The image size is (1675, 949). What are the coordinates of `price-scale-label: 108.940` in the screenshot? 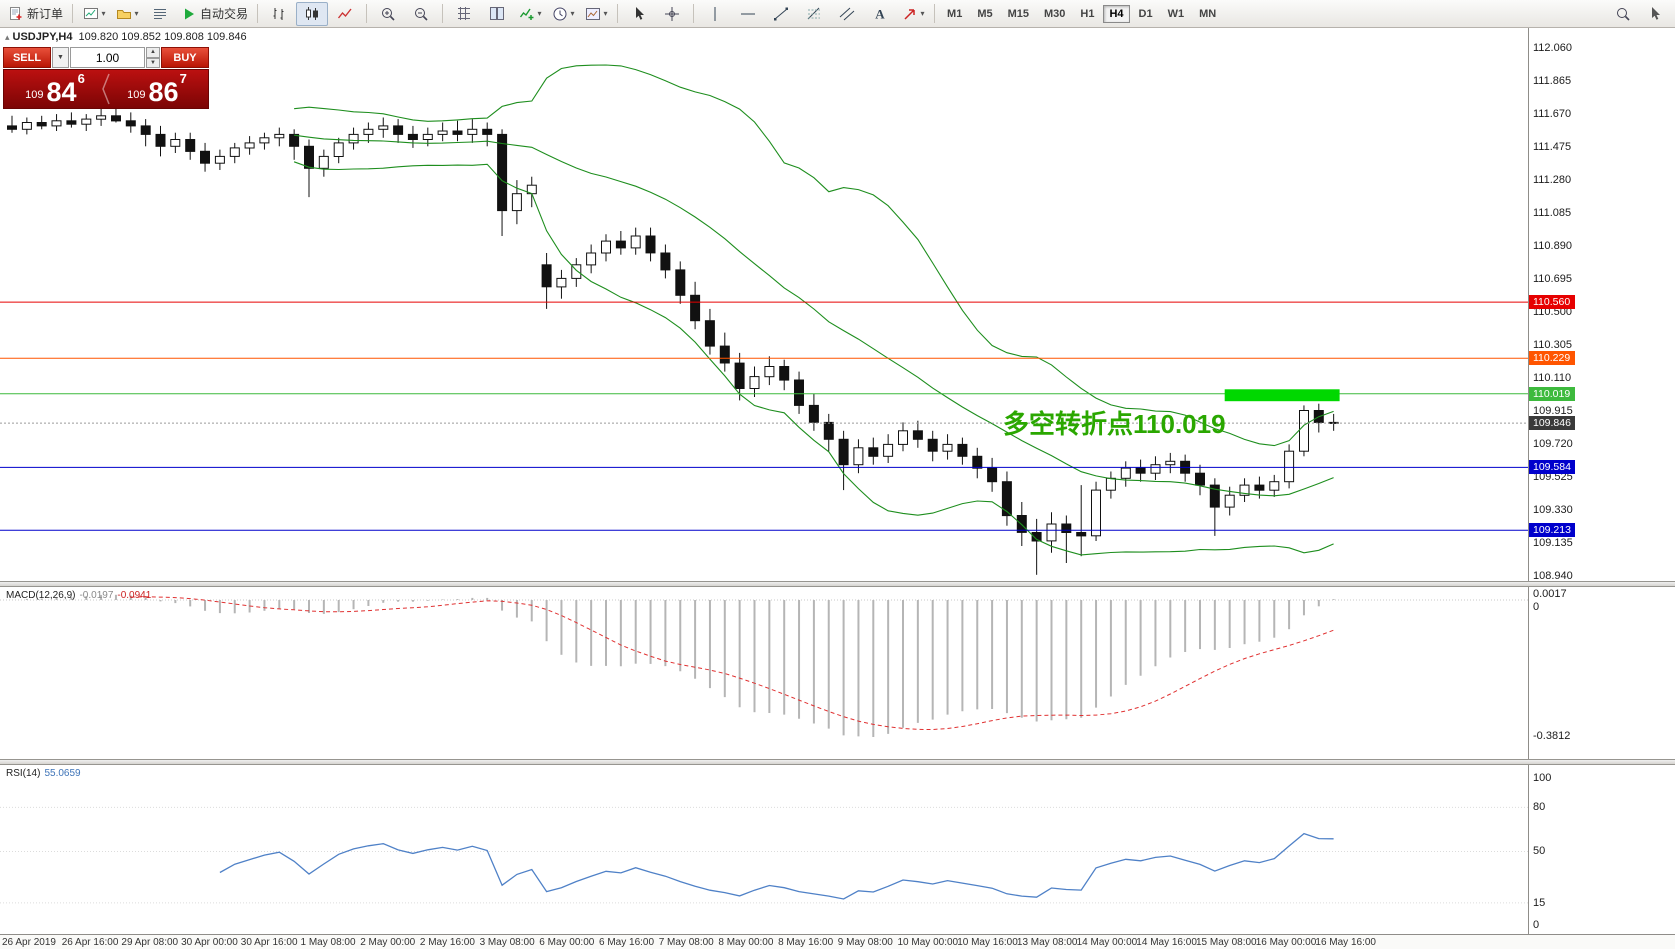 It's located at (1553, 576).